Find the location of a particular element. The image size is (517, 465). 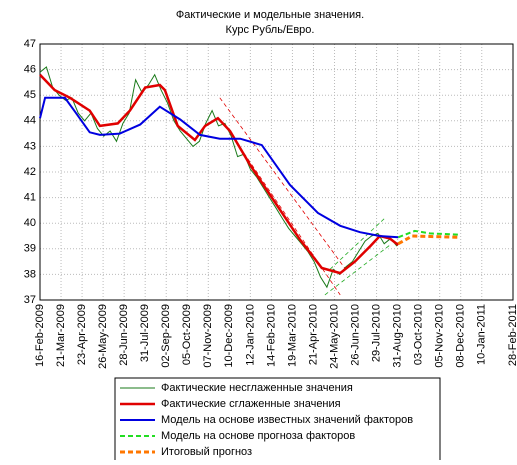

x-tick-label: 24-May-2010 is located at coordinates (334, 336).